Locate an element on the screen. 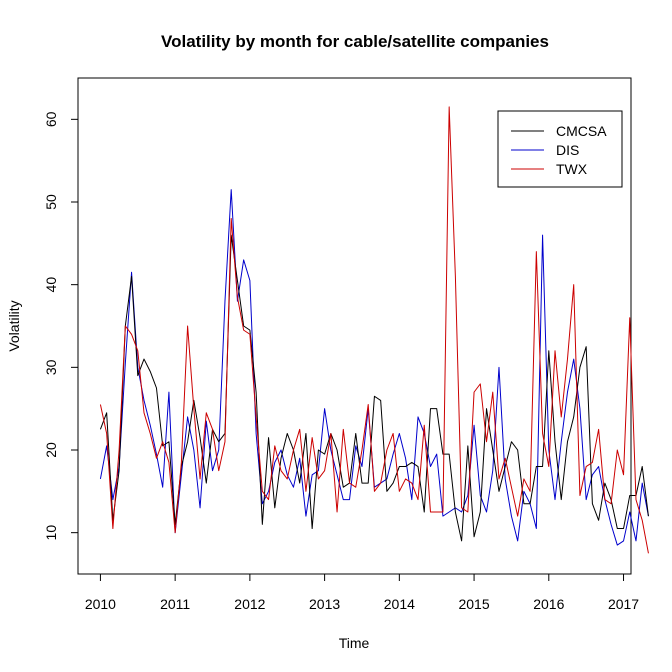 The width and height of the screenshot is (672, 672). y-tick-label: 20 is located at coordinates (51, 450).